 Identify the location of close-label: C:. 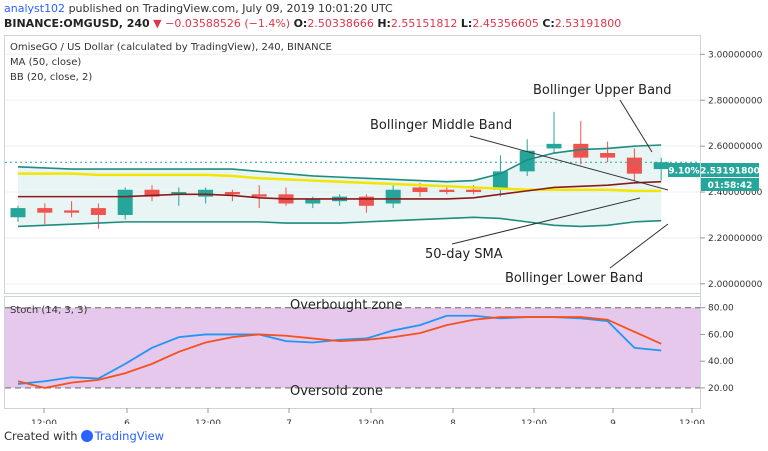
(548, 23).